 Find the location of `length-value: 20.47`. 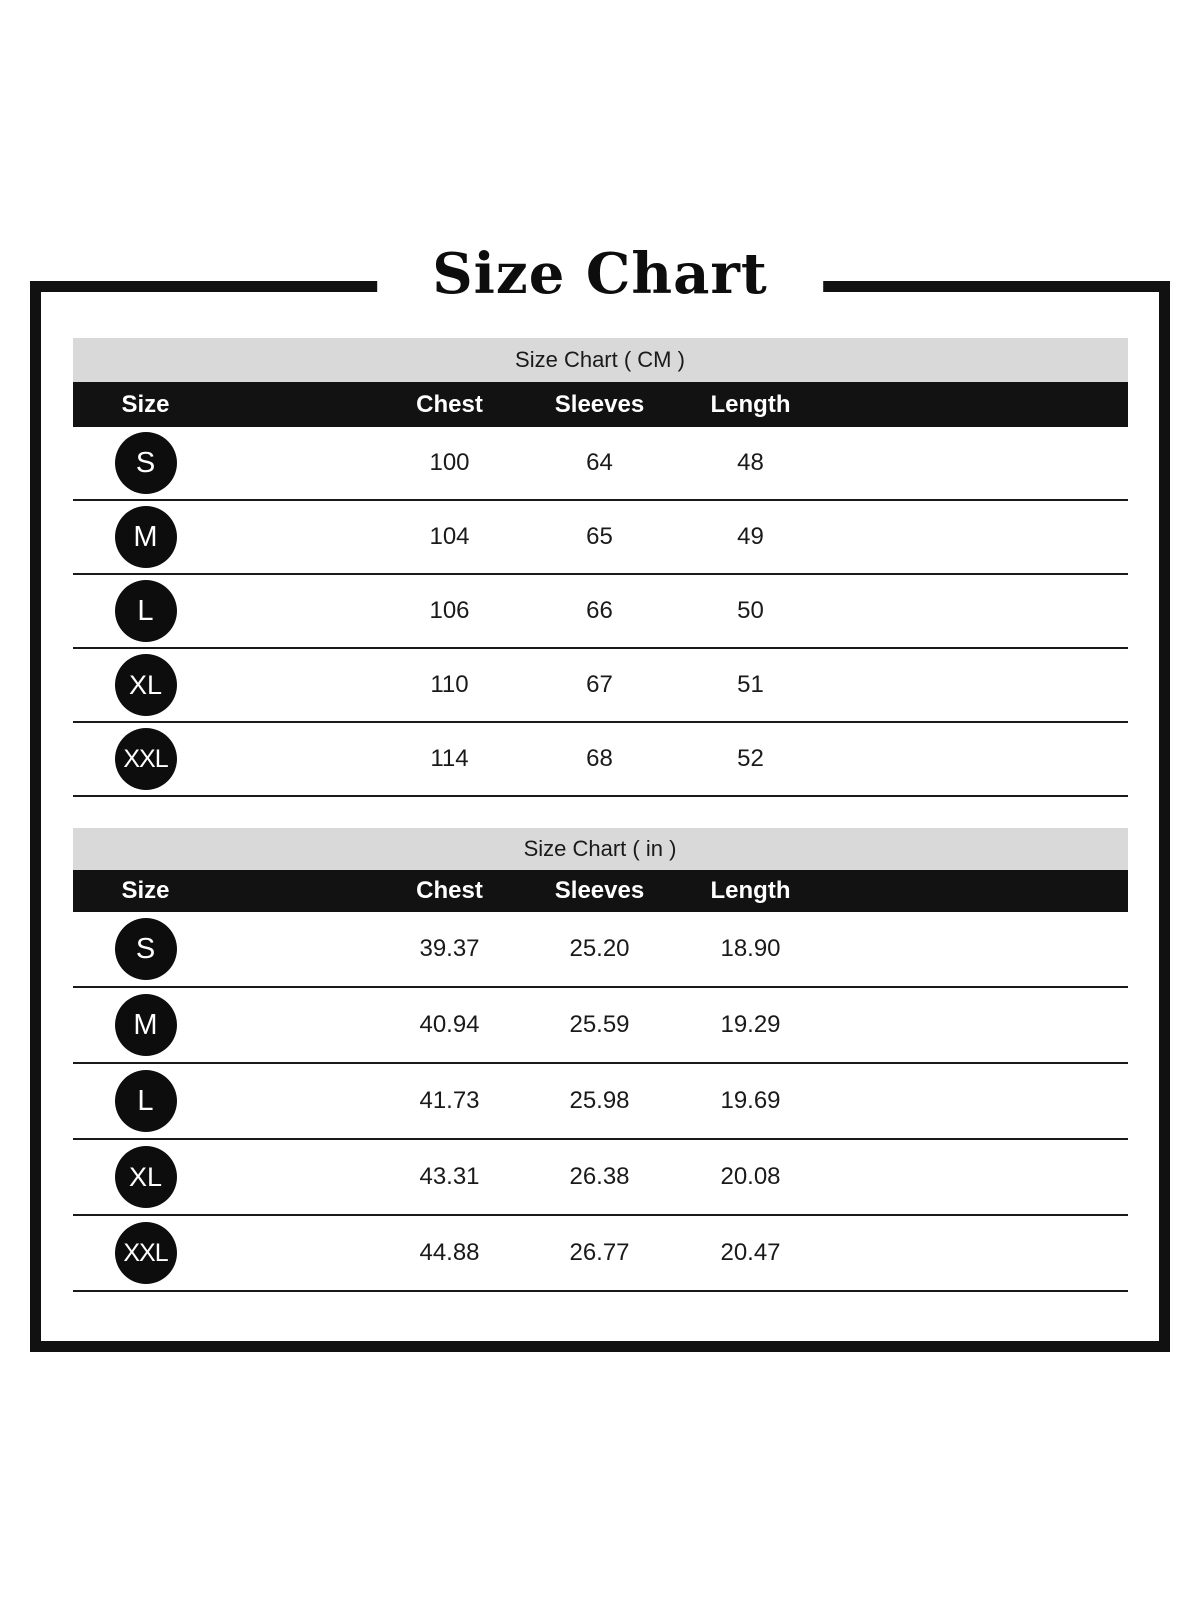

length-value: 20.47 is located at coordinates (750, 1252).